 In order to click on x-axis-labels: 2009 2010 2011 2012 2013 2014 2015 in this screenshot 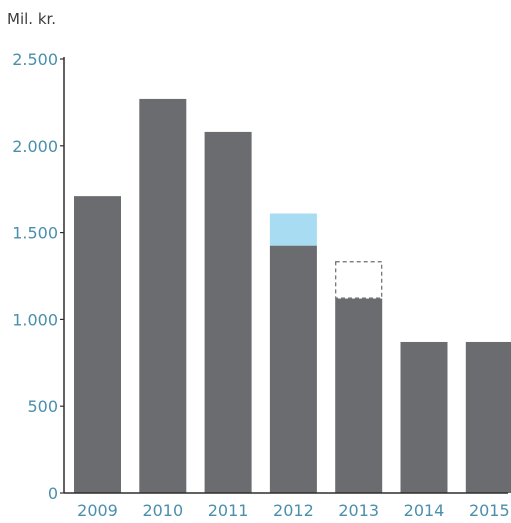, I will do `click(293, 510)`.